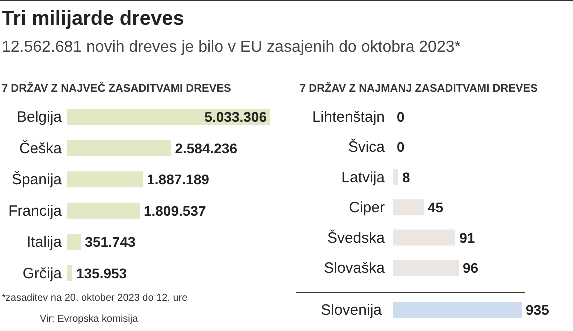 This screenshot has width=573, height=331. Describe the element at coordinates (348, 117) in the screenshot. I see `y-tick-label: Lihtenštajn` at that location.